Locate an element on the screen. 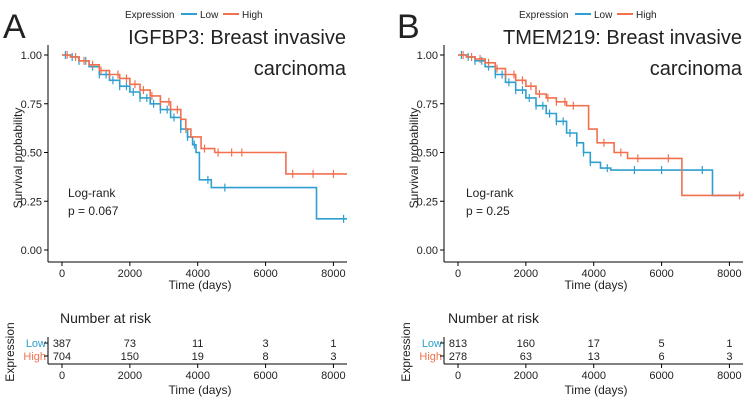 This screenshot has height=409, width=756. panel-label: B is located at coordinates (408, 27).